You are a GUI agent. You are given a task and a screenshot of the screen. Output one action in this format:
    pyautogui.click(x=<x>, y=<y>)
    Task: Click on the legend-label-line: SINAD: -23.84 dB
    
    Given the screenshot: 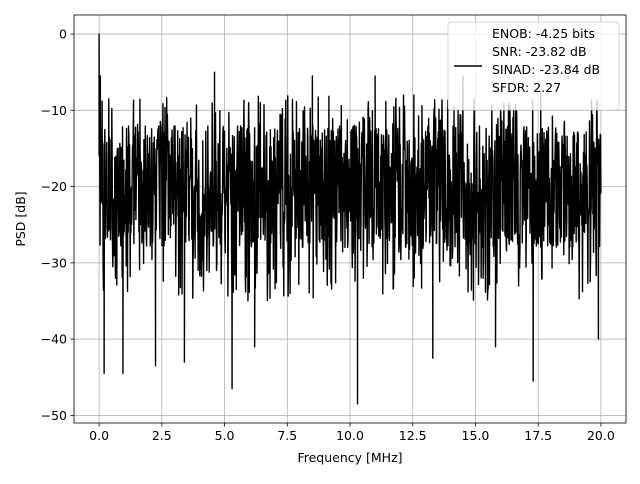 What is the action you would take?
    pyautogui.click(x=546, y=69)
    